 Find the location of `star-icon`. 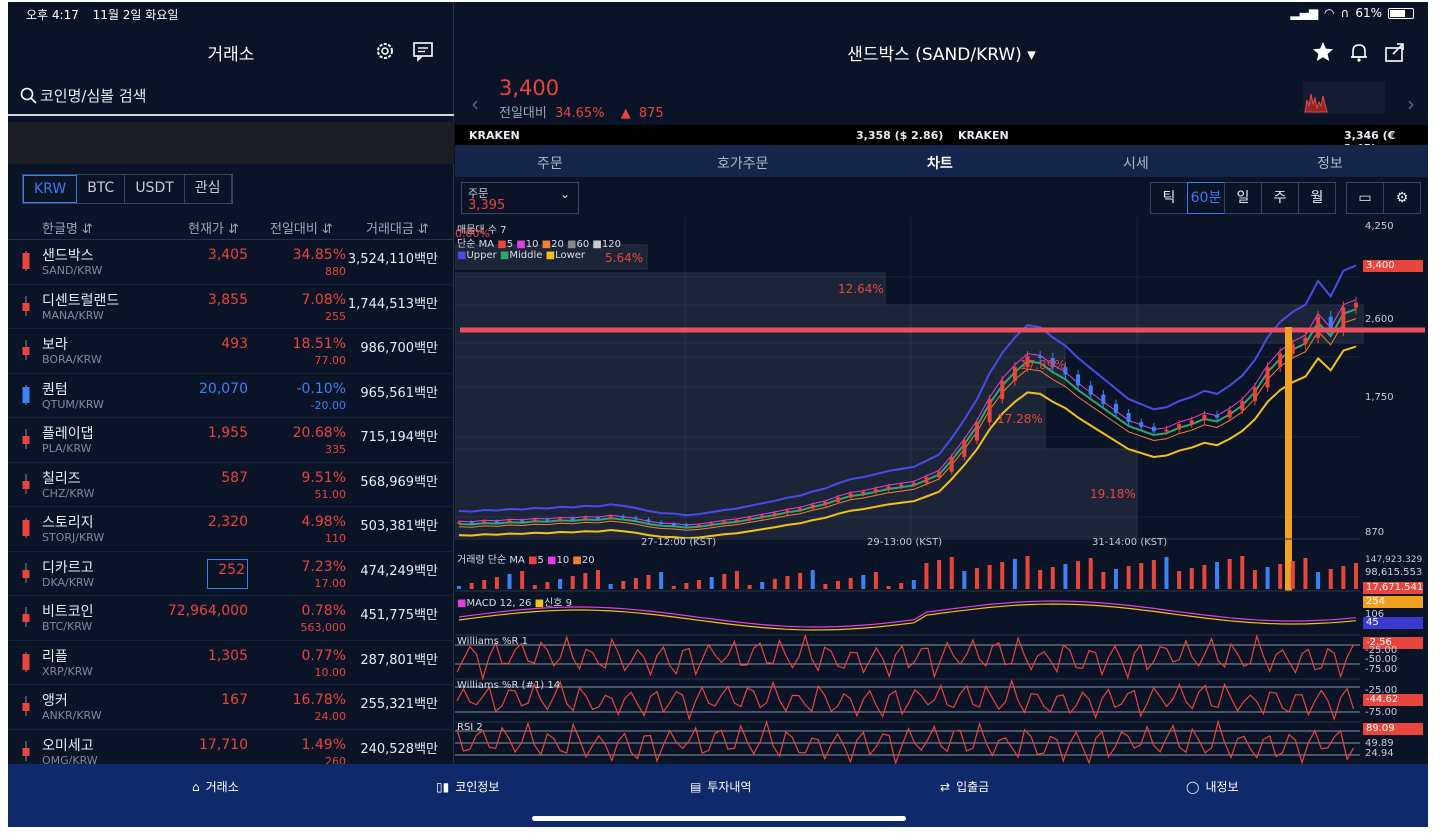

star-icon is located at coordinates (1323, 52).